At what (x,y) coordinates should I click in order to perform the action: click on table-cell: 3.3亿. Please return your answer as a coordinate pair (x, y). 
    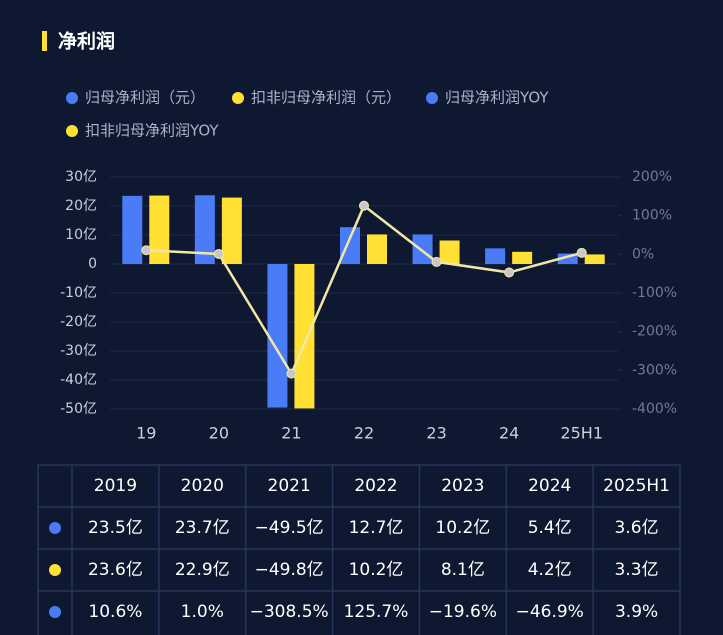
    Looking at the image, I should click on (637, 570).